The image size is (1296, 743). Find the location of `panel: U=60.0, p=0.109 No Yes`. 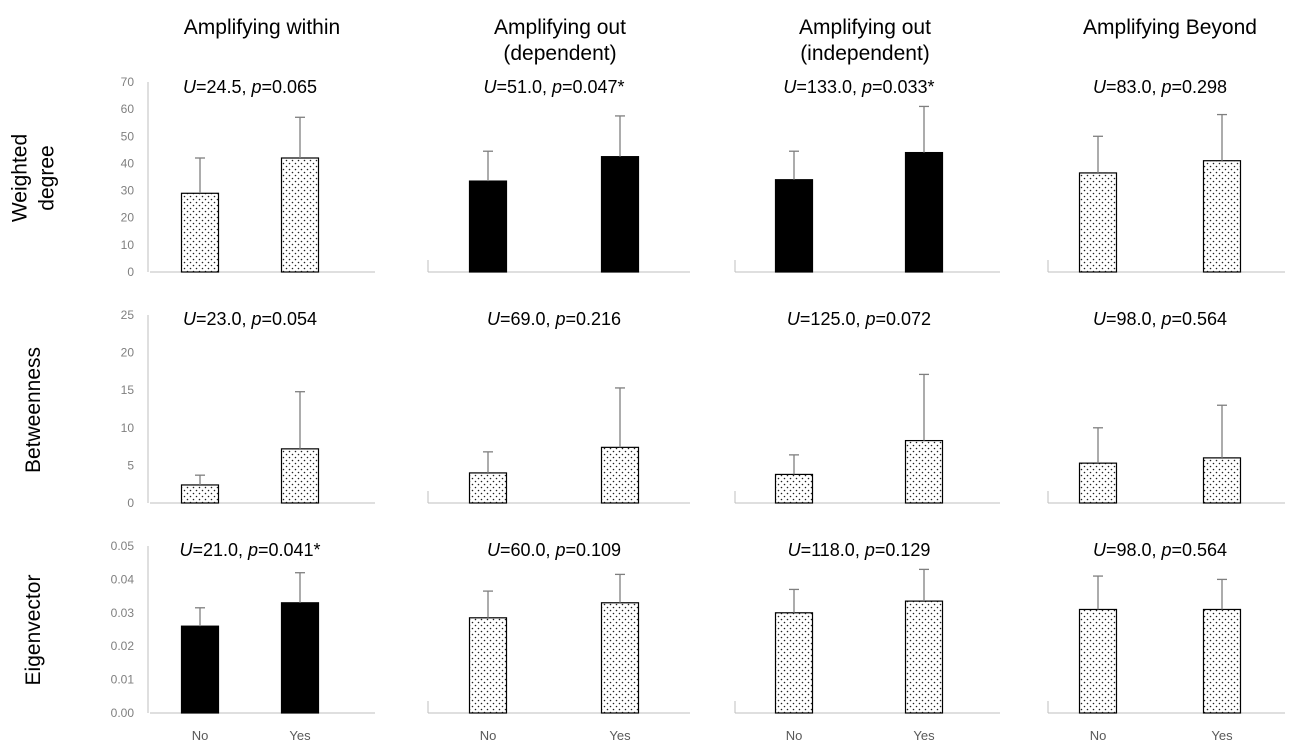

panel: U=60.0, p=0.109 No Yes is located at coordinates (558, 641).